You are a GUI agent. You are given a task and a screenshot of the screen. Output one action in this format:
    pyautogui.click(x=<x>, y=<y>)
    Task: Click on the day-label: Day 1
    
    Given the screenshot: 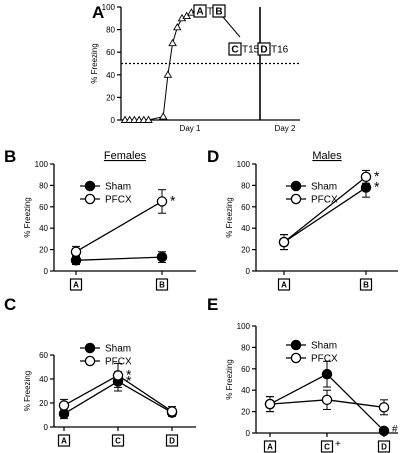 What is the action you would take?
    pyautogui.click(x=190, y=128)
    